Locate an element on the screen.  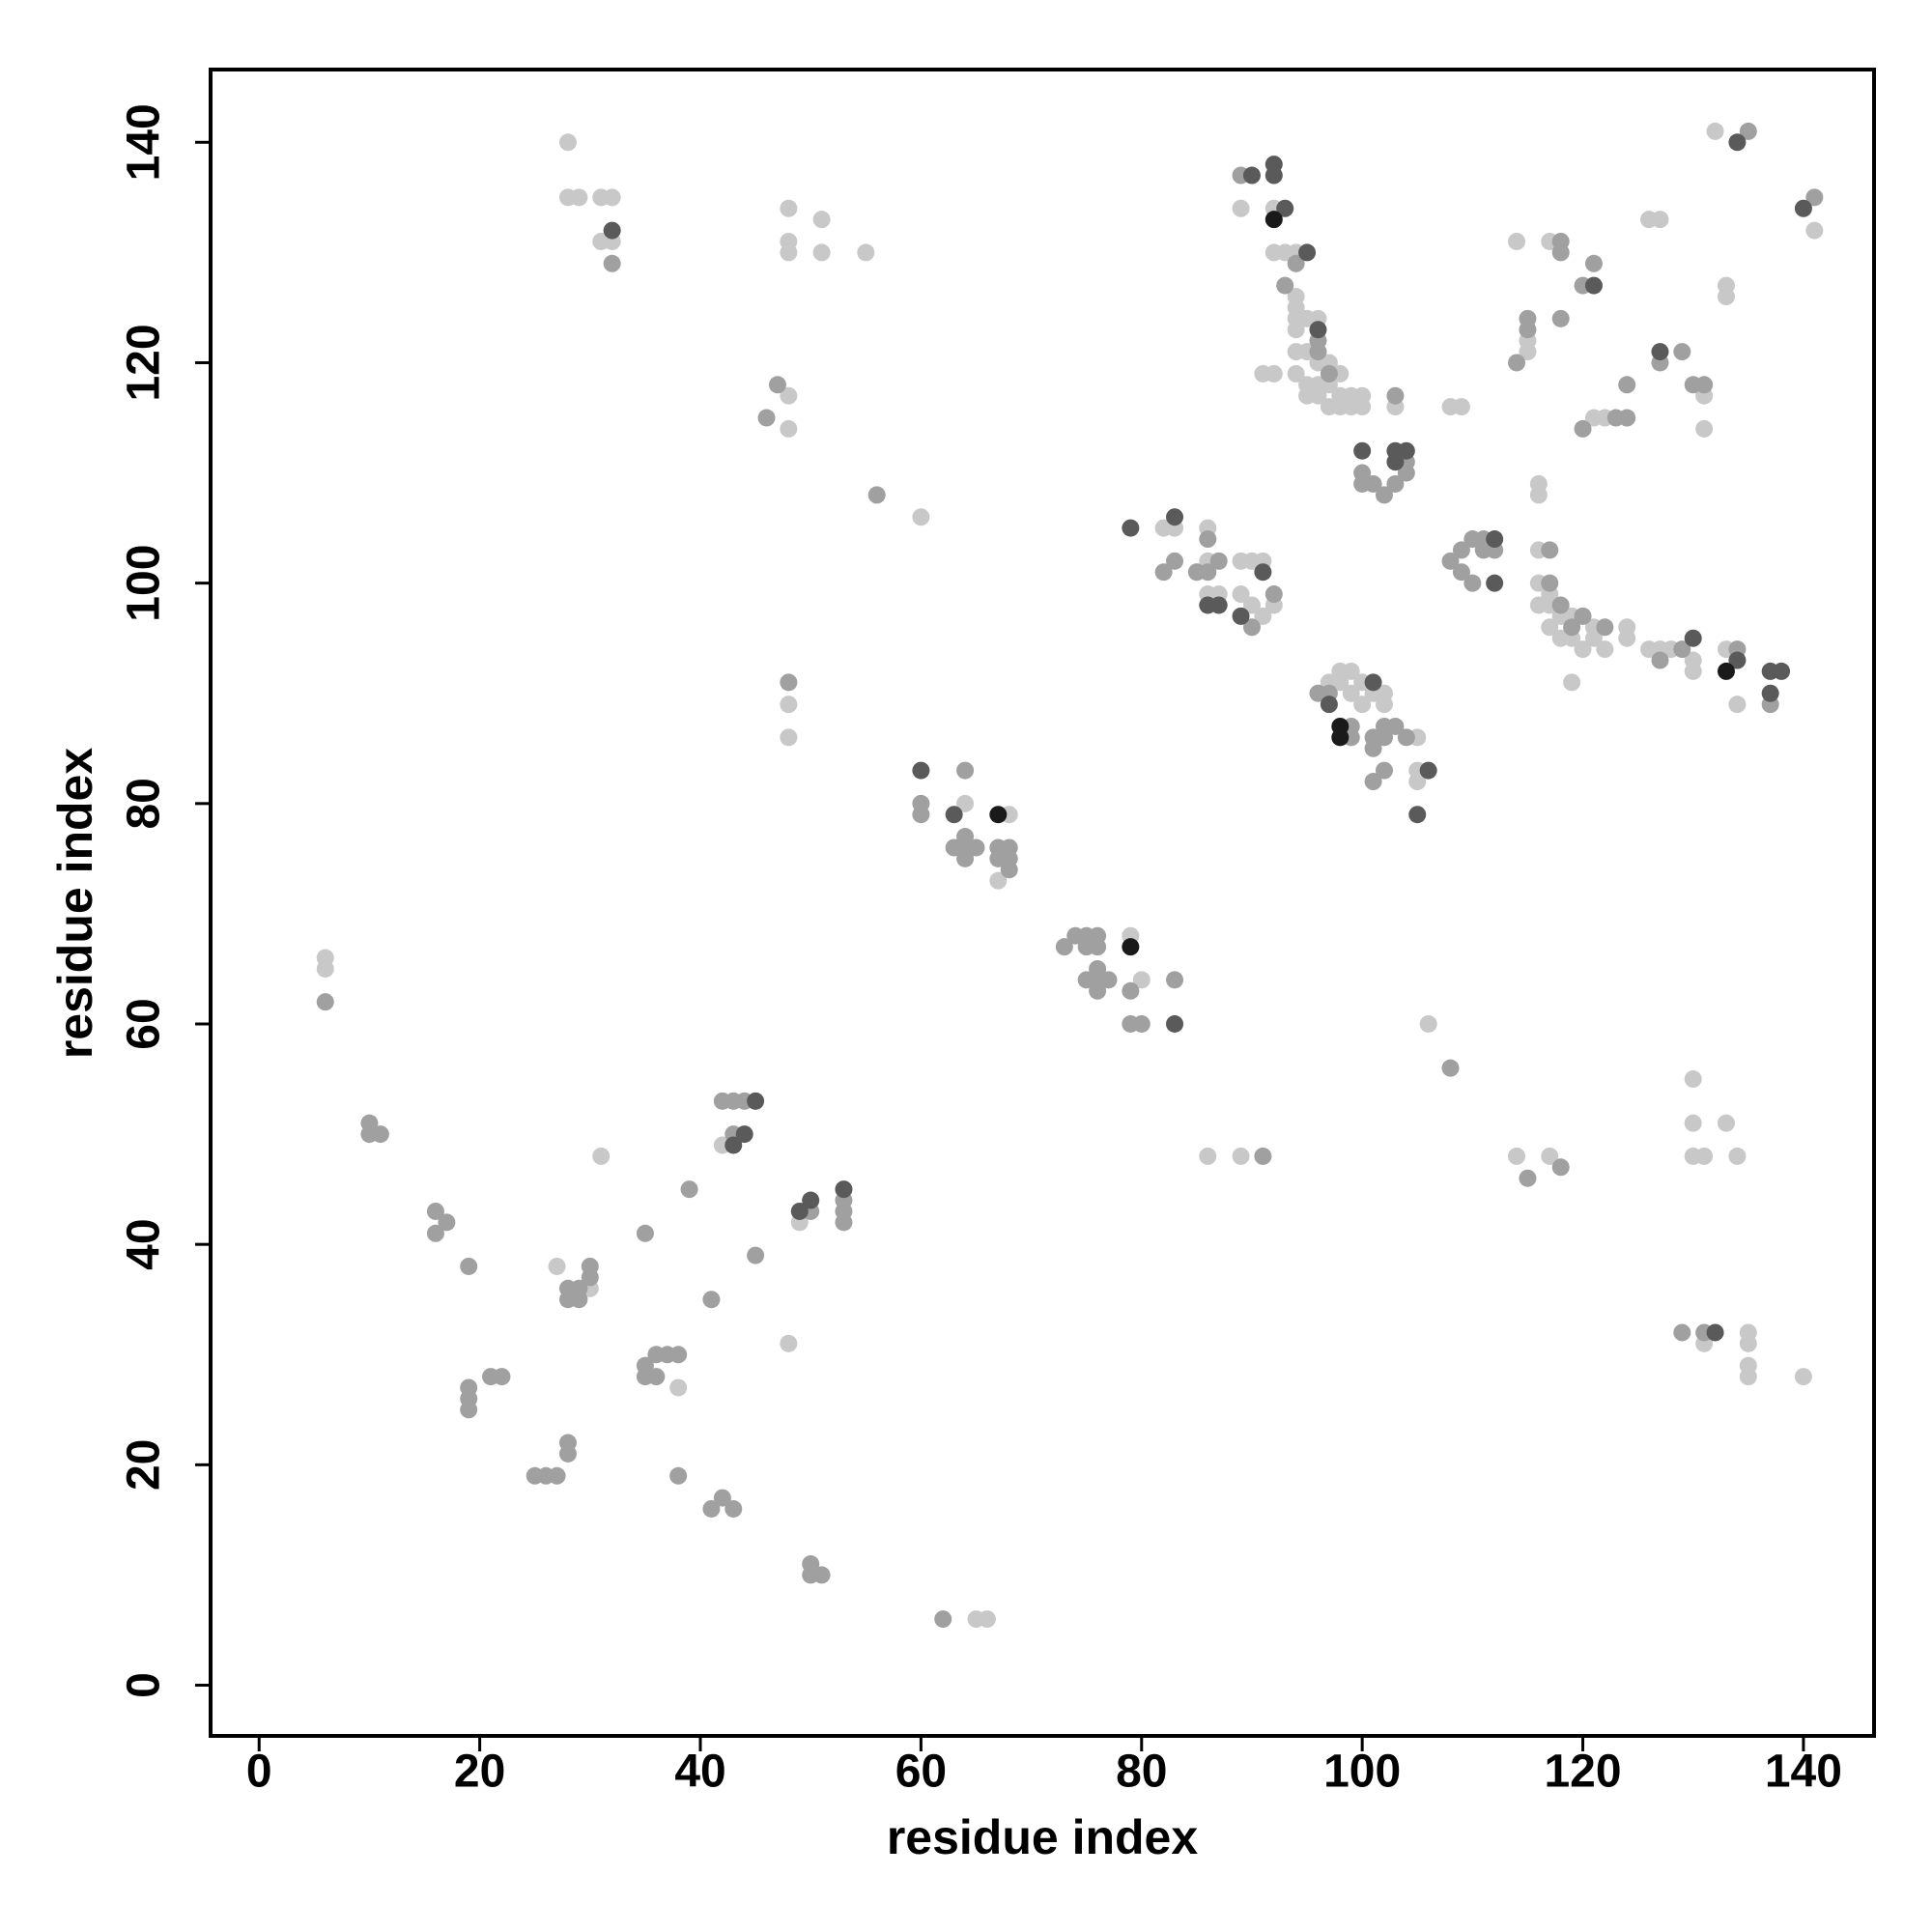
x-tick-label: 100 is located at coordinates (1362, 1772).